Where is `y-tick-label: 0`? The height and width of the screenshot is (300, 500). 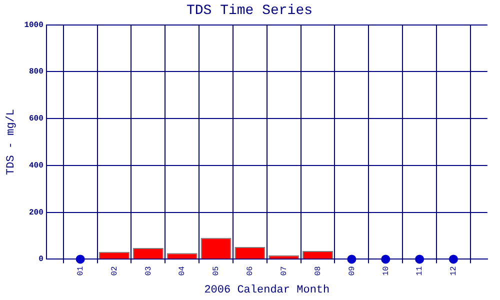
y-tick-label: 0 is located at coordinates (41, 259).